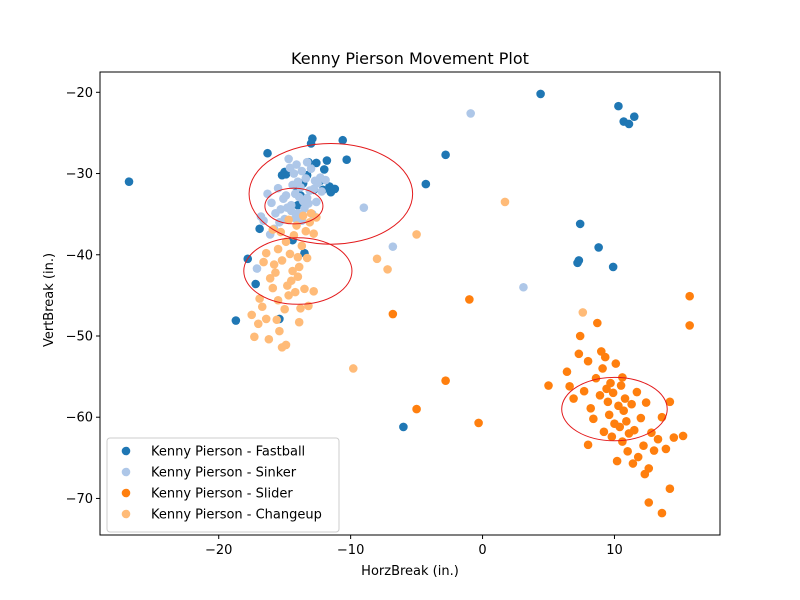 The width and height of the screenshot is (800, 600). Describe the element at coordinates (222, 494) in the screenshot. I see `legend-label: Kenny Pierson - Slider` at that location.